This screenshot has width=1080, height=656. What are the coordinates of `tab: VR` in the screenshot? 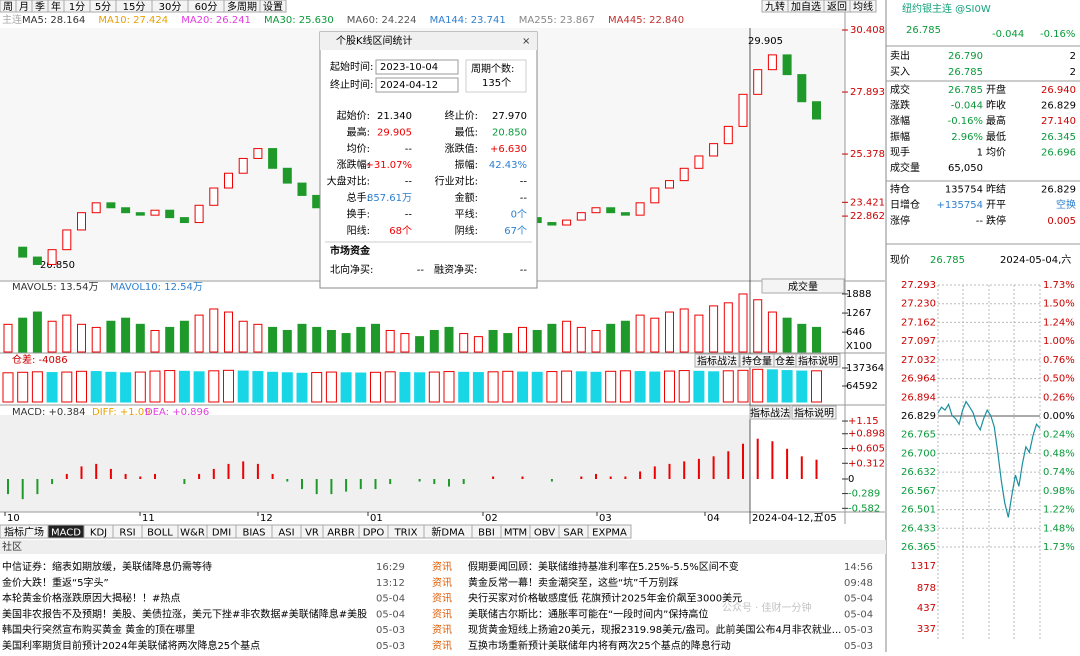 It's located at (312, 533).